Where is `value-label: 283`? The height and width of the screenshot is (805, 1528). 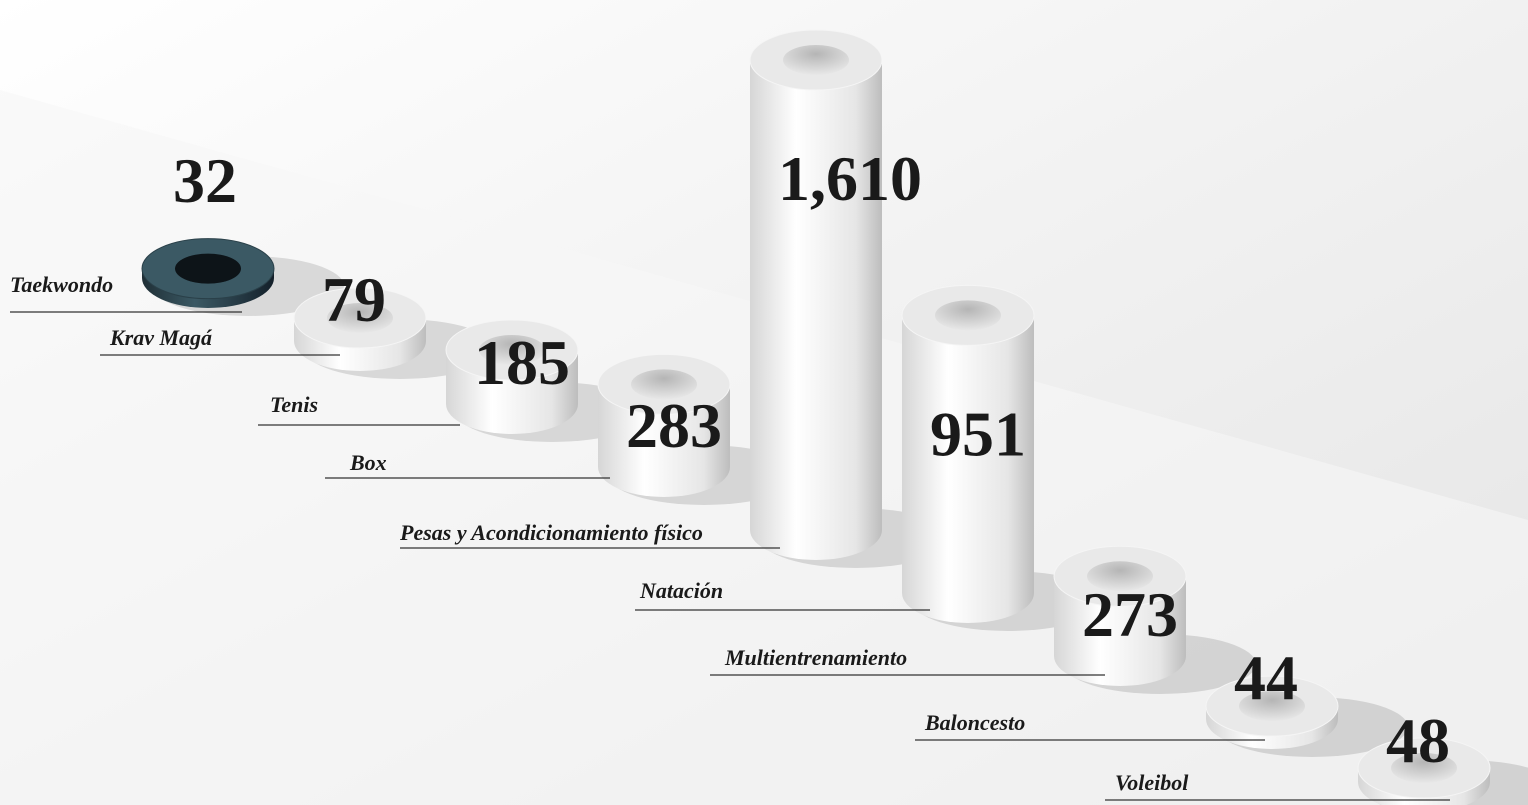 value-label: 283 is located at coordinates (674, 425).